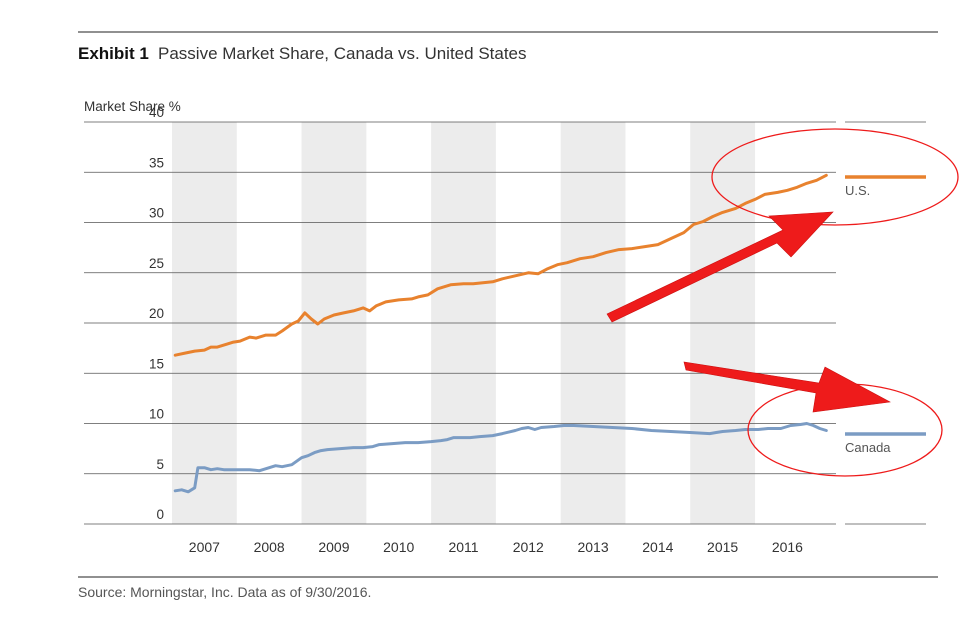 The width and height of the screenshot is (977, 639). I want to click on x-tick-label-2008: 2008, so click(269, 547).